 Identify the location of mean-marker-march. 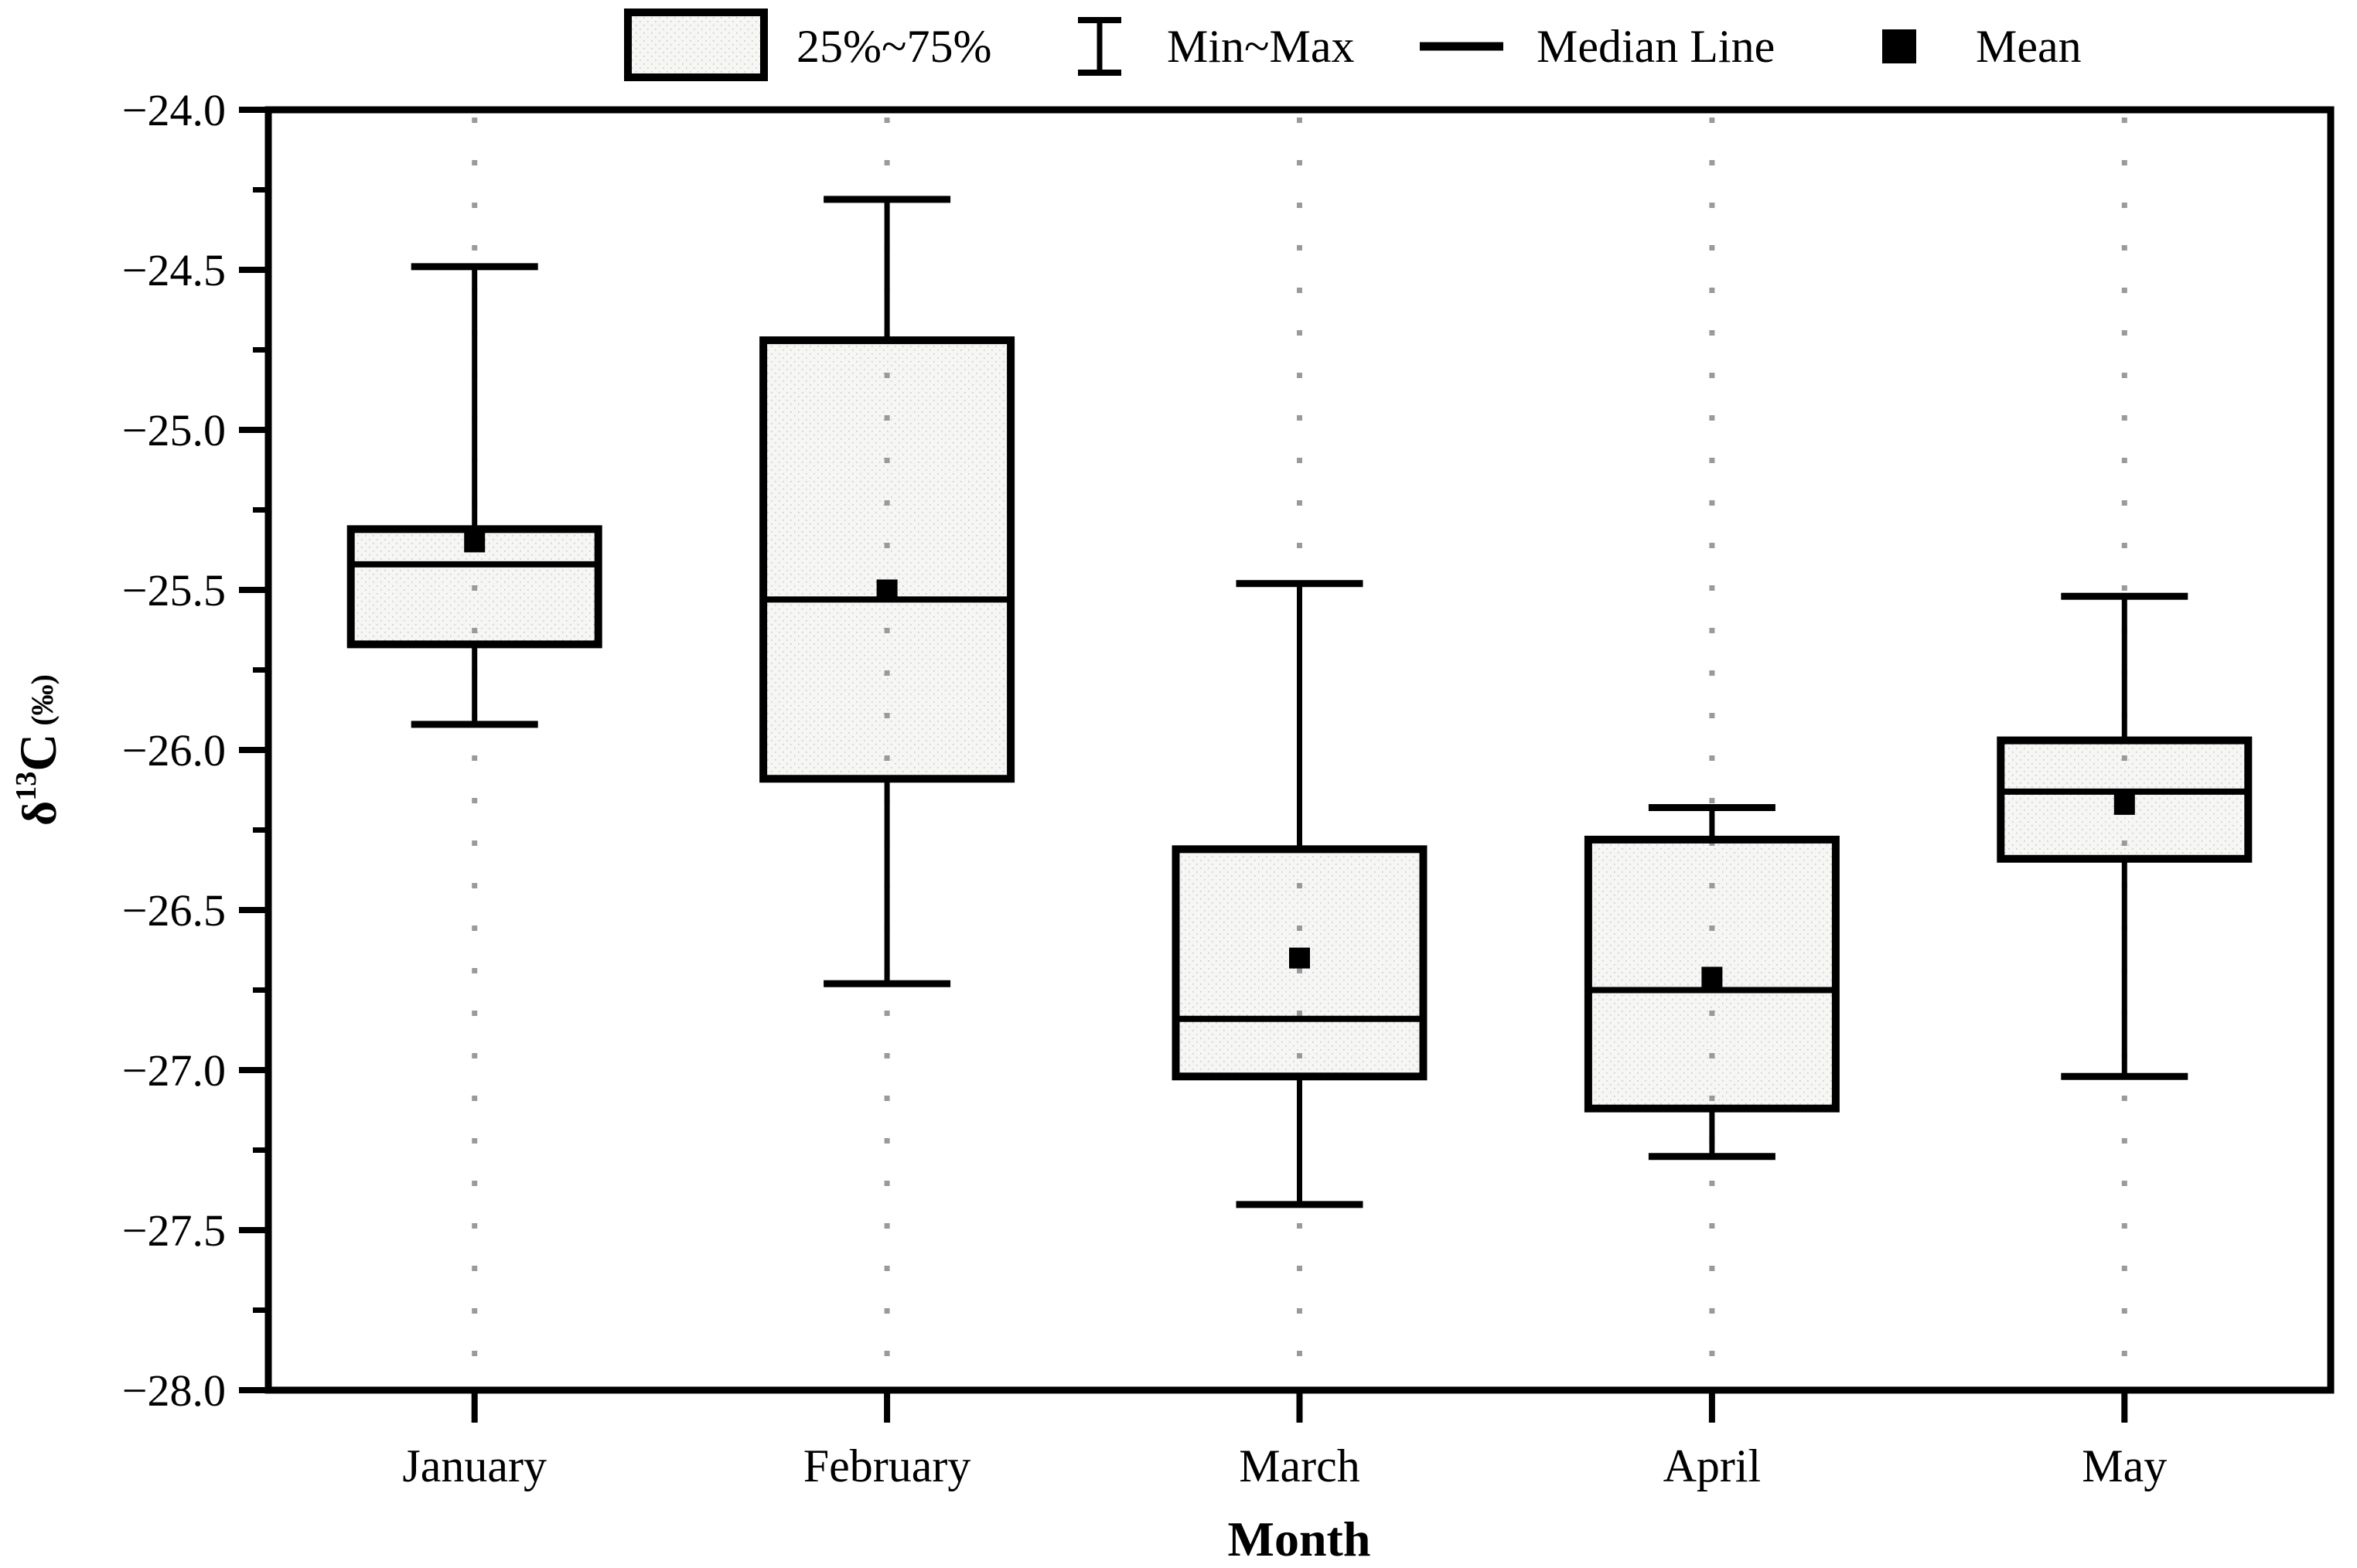
(1300, 958).